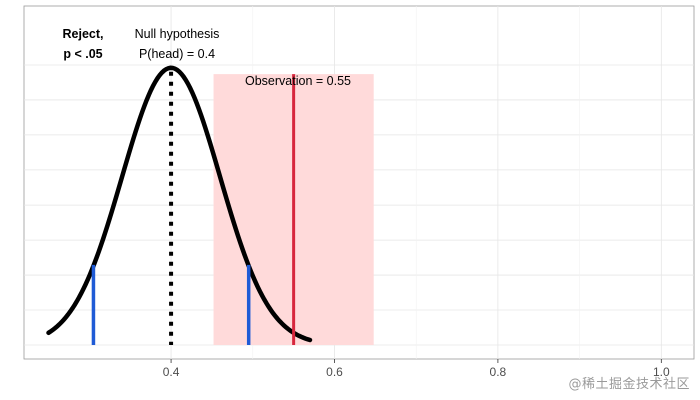 The image size is (700, 400). Describe the element at coordinates (177, 34) in the screenshot. I see `null-hypothesis-label-line1: Null hypothesis` at that location.